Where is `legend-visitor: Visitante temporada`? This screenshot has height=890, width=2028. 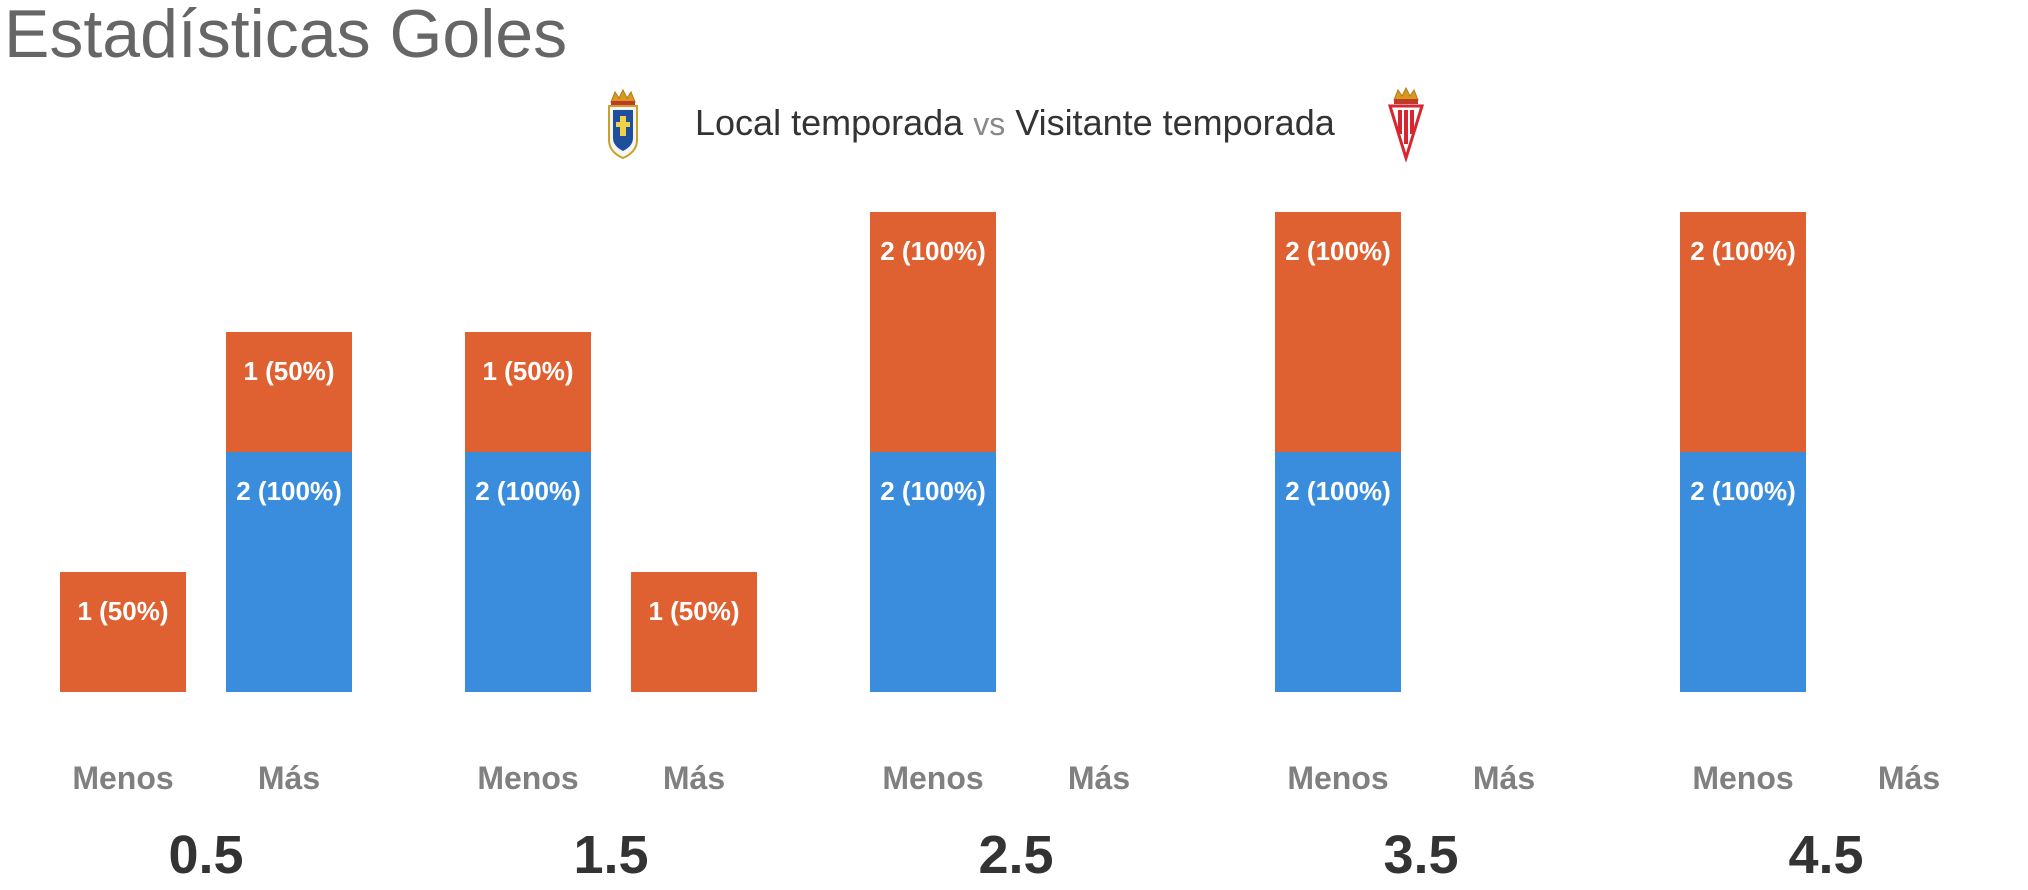 legend-visitor: Visitante temporada is located at coordinates (1175, 122).